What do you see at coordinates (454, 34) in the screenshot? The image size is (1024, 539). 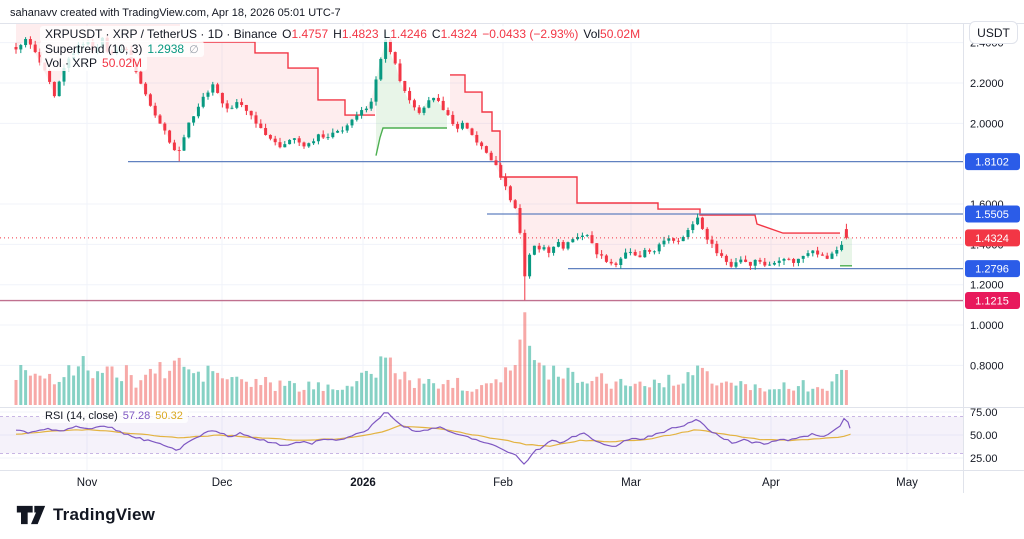 I see `ohlc-close: C1.4324` at bounding box center [454, 34].